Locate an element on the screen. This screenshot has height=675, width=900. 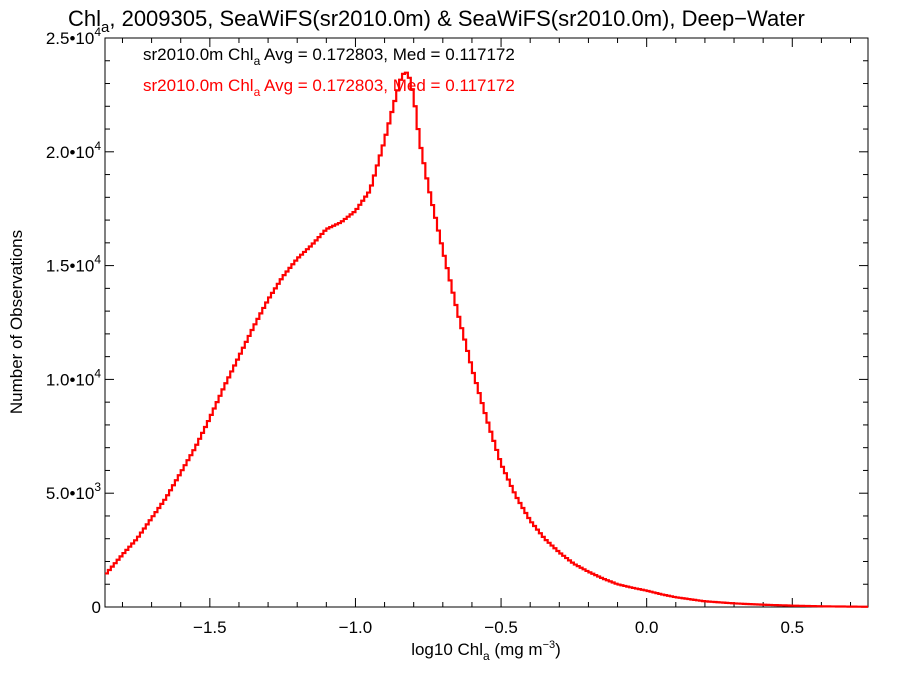
y-tick-base: 2.0•10 is located at coordinates (70, 152).